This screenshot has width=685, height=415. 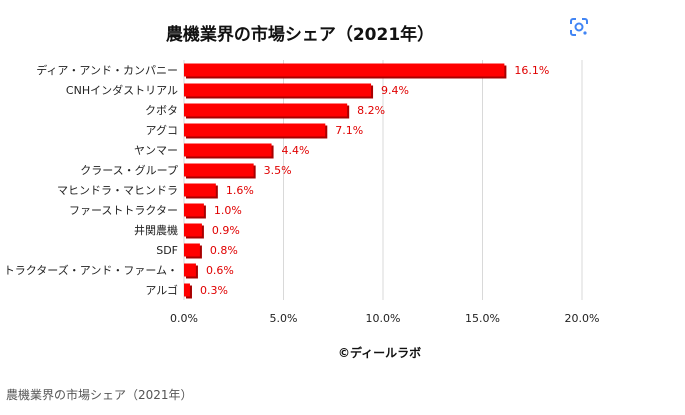 What do you see at coordinates (380, 353) in the screenshot?
I see `credit-text: ©ディールラボ` at bounding box center [380, 353].